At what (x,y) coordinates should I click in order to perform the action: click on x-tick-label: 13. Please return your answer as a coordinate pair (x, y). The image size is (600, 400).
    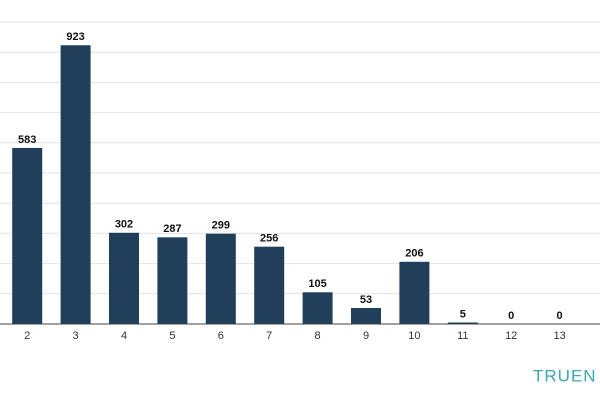
    Looking at the image, I should click on (559, 336).